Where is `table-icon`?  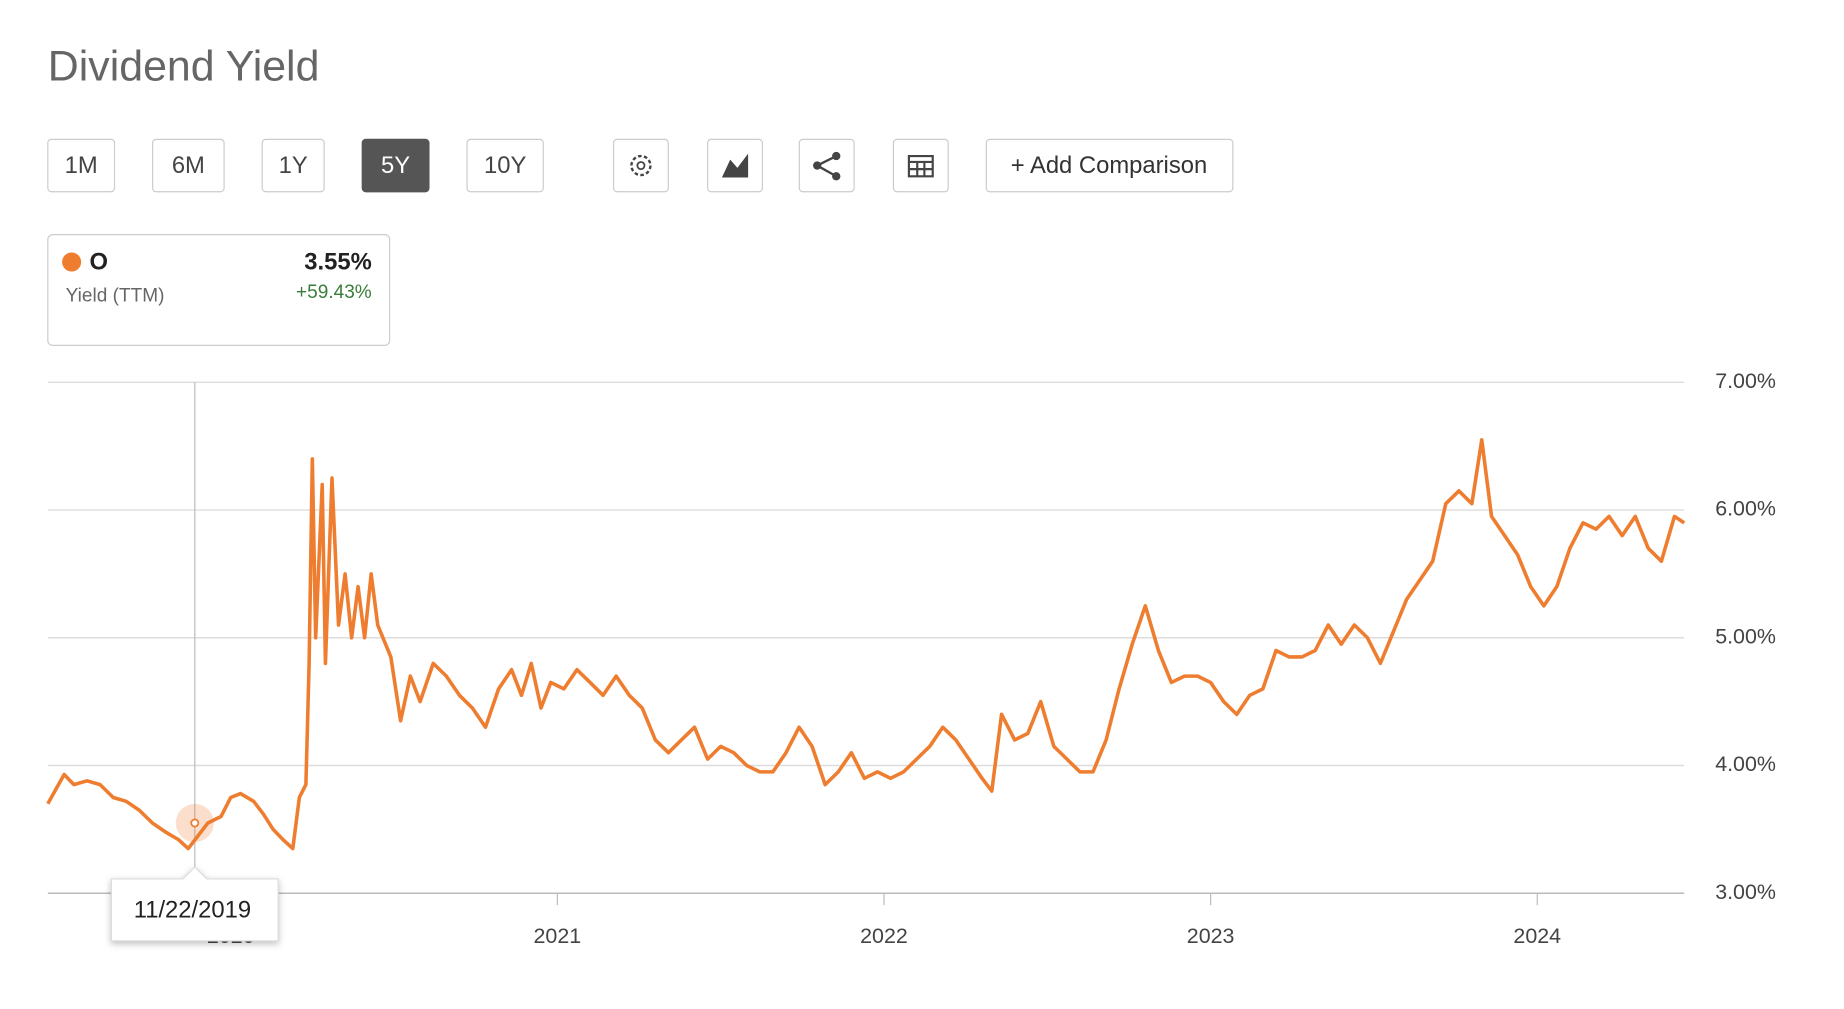
table-icon is located at coordinates (920, 166).